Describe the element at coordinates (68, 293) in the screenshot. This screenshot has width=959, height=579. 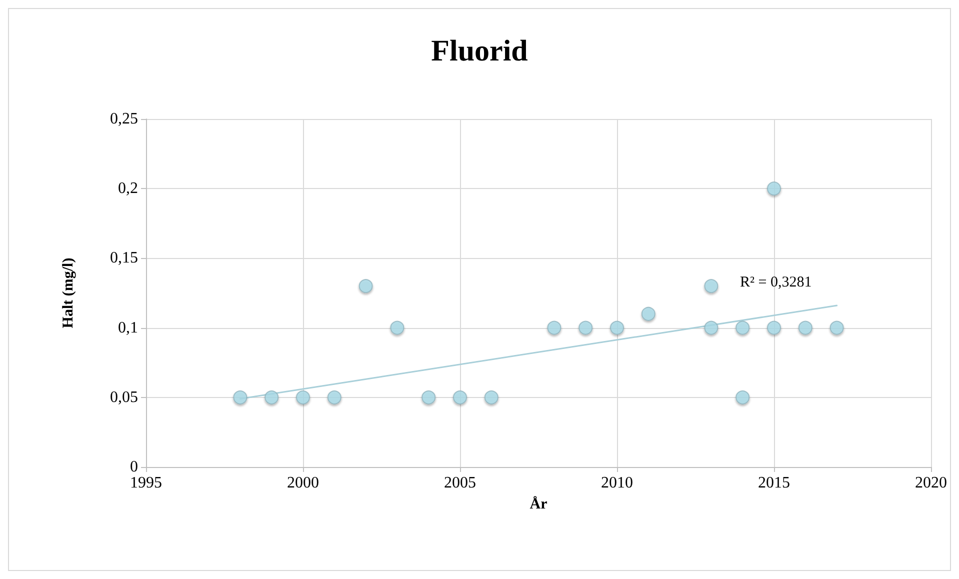
I see `y-axis-title: Halt (mg/l)` at that location.